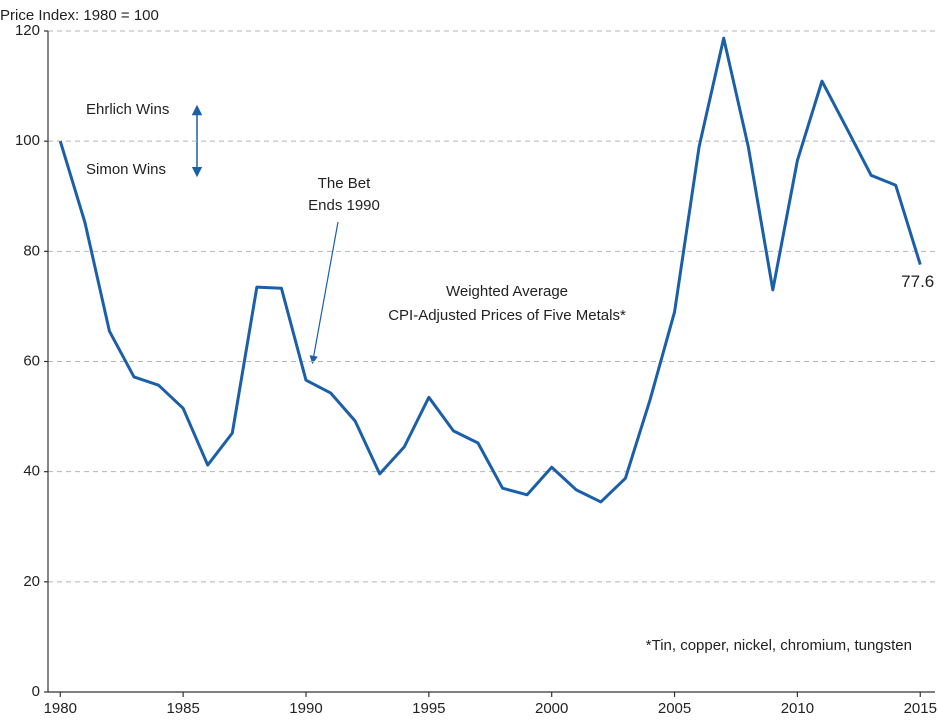  Describe the element at coordinates (324, 293) in the screenshot. I see `arrow` at that location.